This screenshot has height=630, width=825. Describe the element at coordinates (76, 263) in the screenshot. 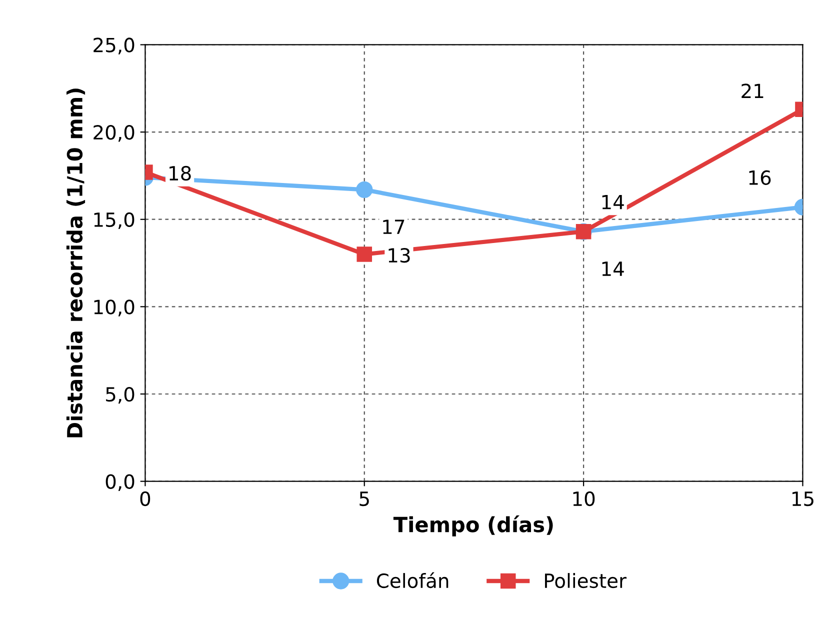

I see `y-axis-title: Distancia recorrida (1/10 mm)` at that location.